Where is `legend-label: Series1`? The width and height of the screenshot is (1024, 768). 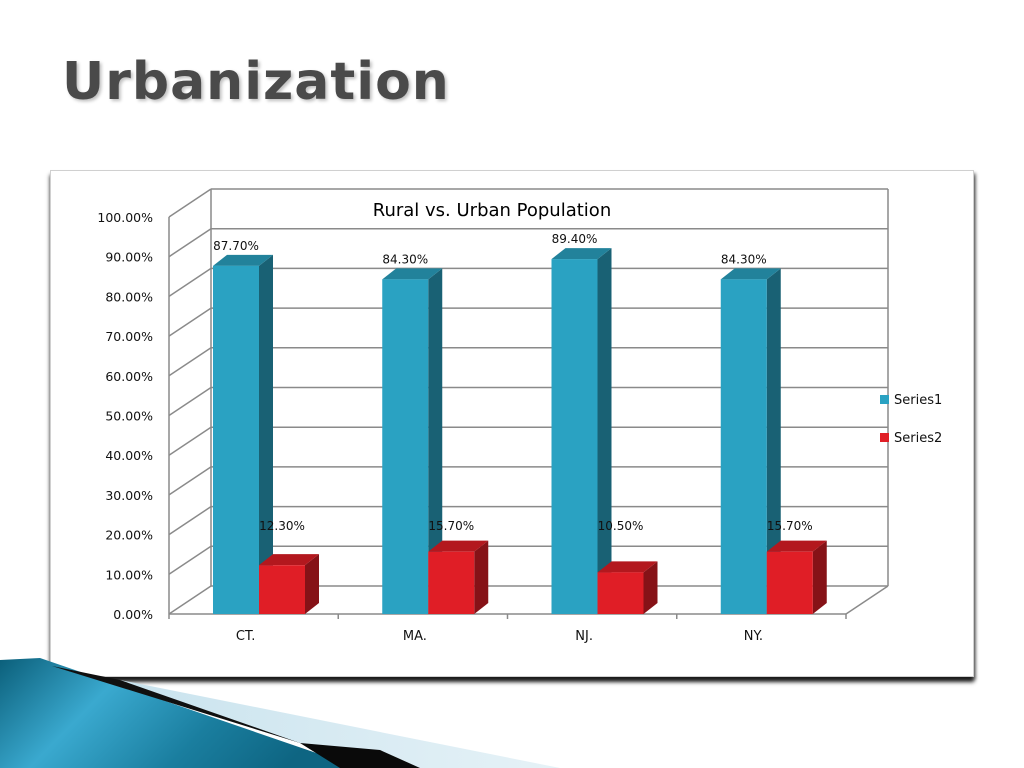 legend-label: Series1 is located at coordinates (918, 400).